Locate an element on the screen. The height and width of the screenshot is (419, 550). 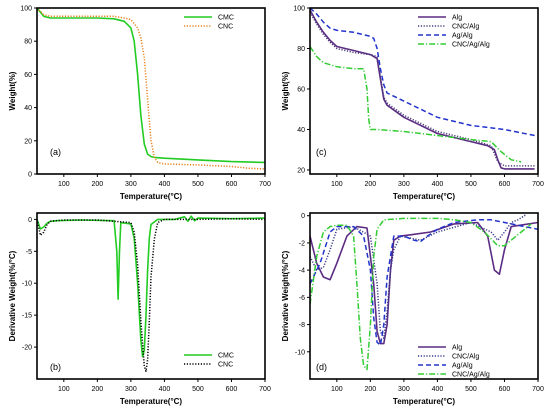
y-tick-label: -6 is located at coordinates (302, 298).